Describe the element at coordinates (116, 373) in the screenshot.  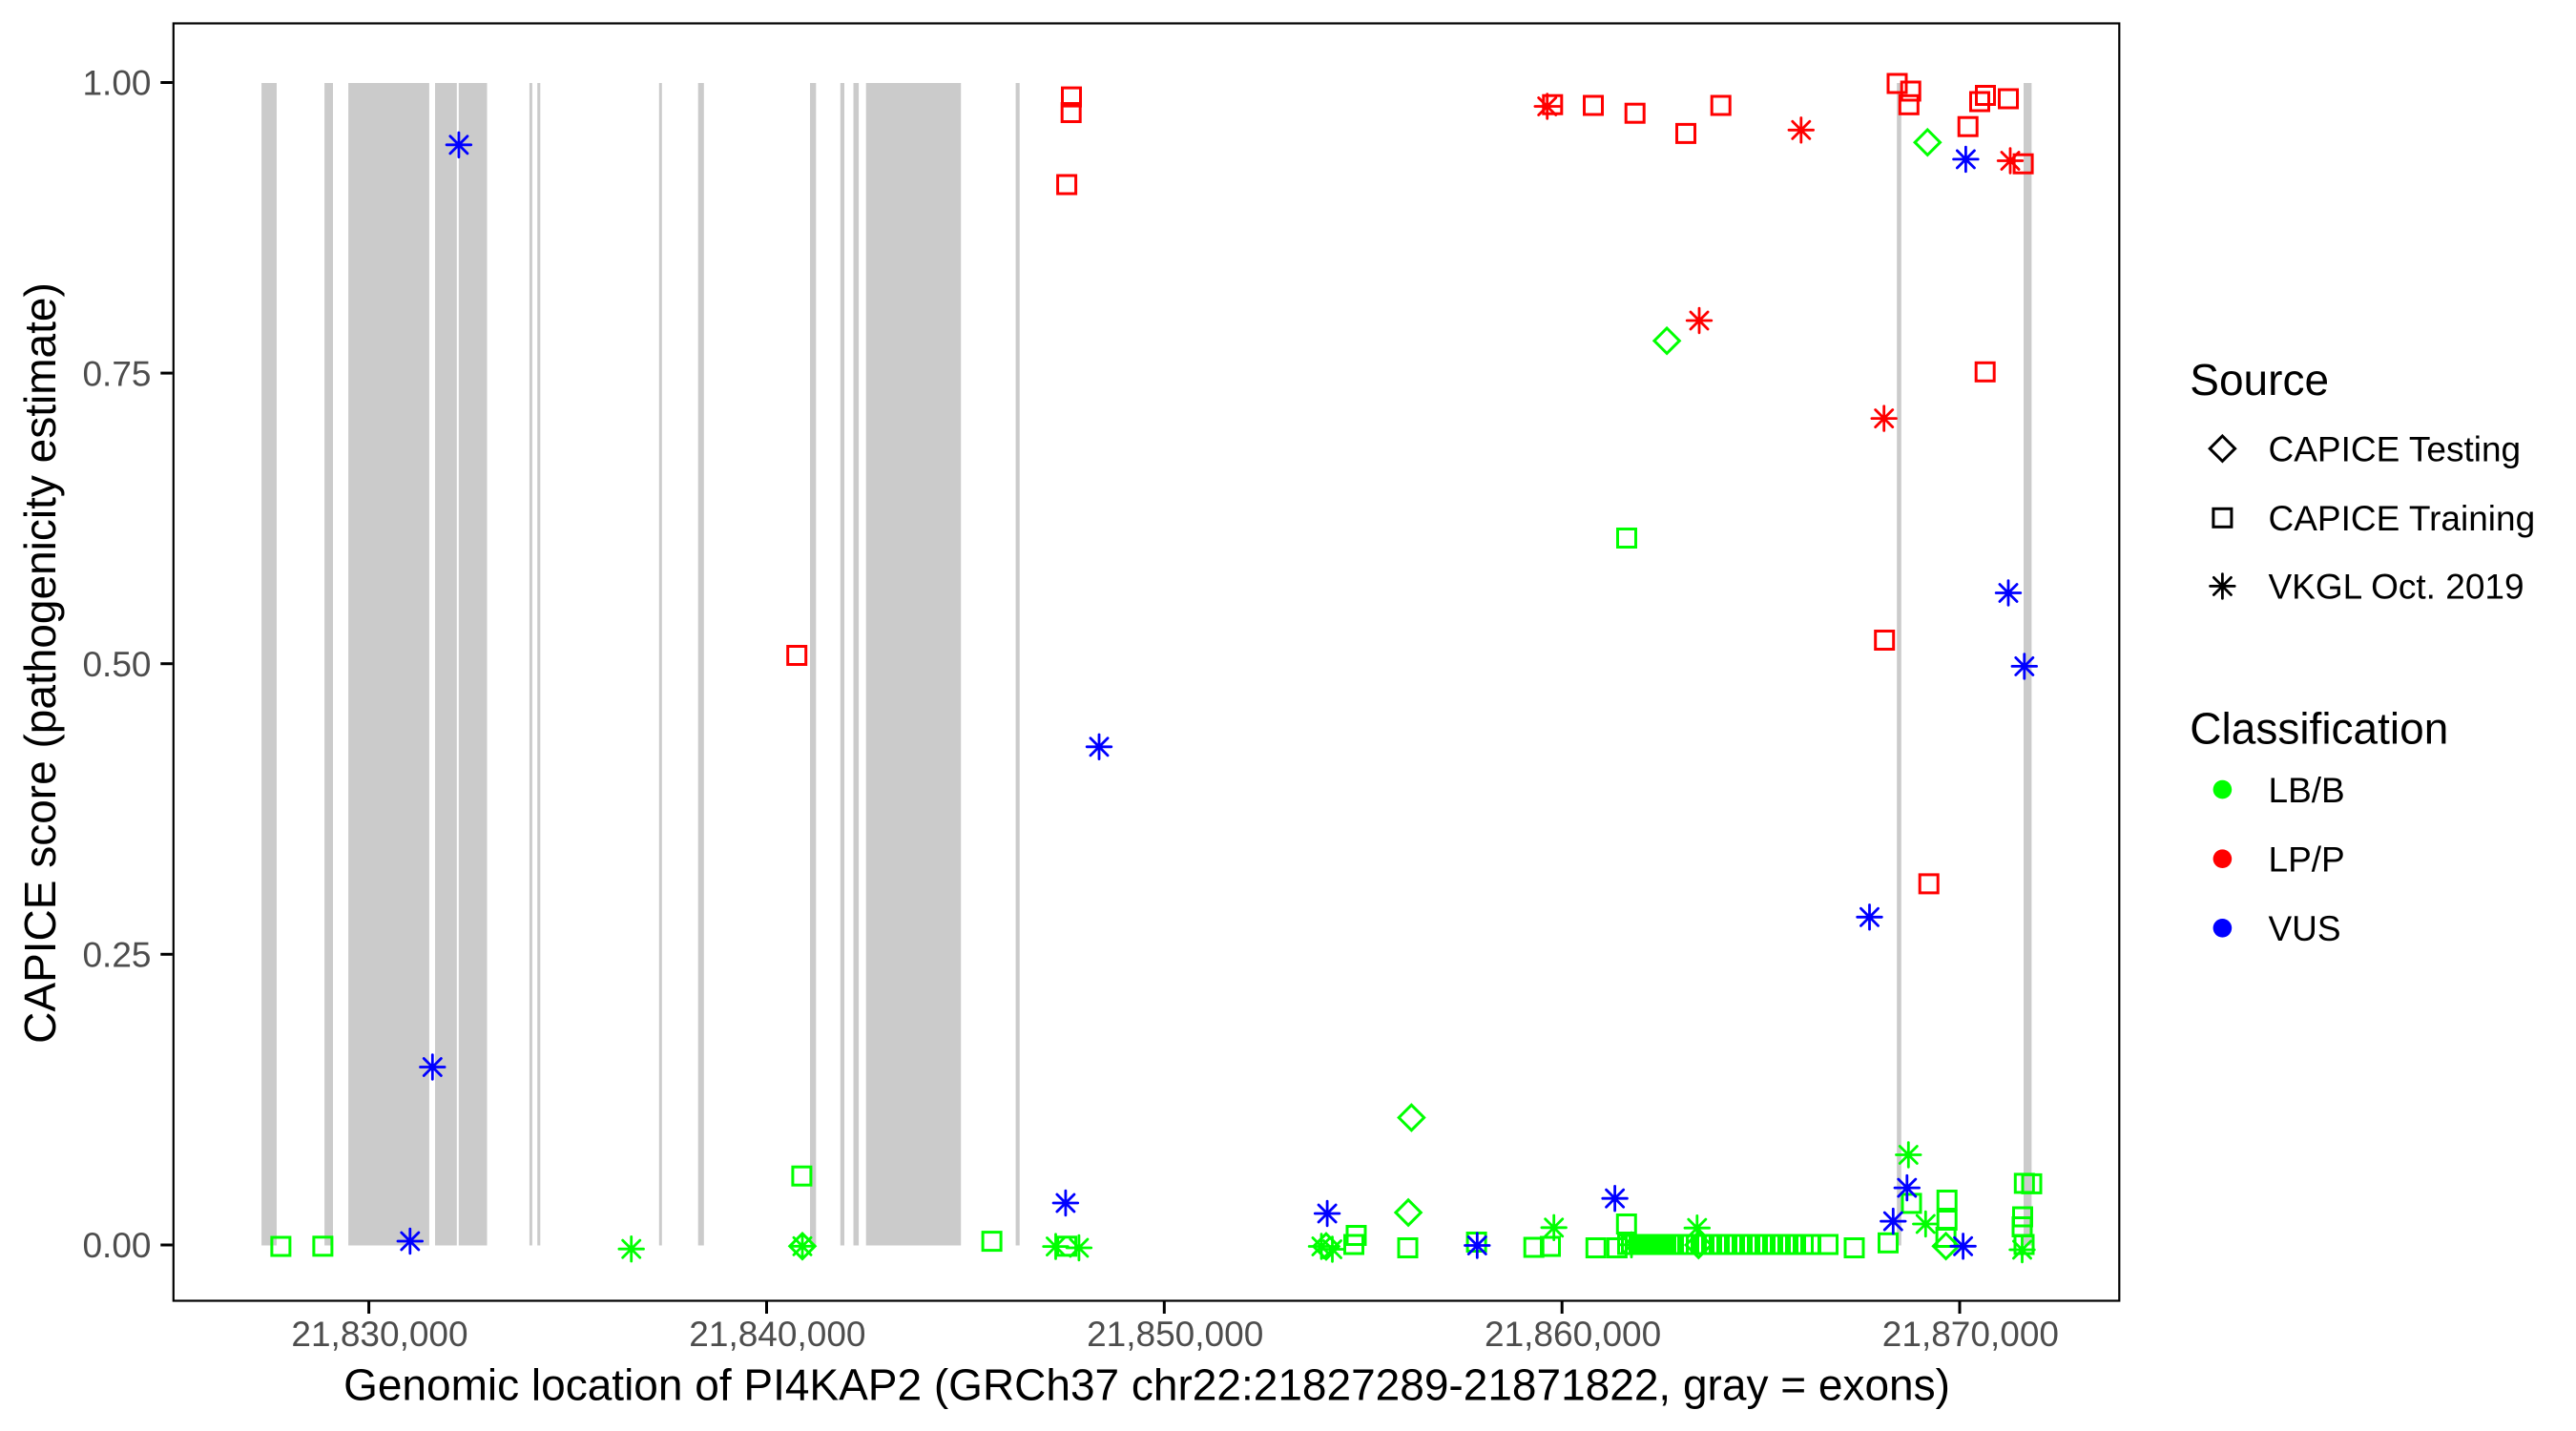
I see `svg-text: 0.75` at that location.